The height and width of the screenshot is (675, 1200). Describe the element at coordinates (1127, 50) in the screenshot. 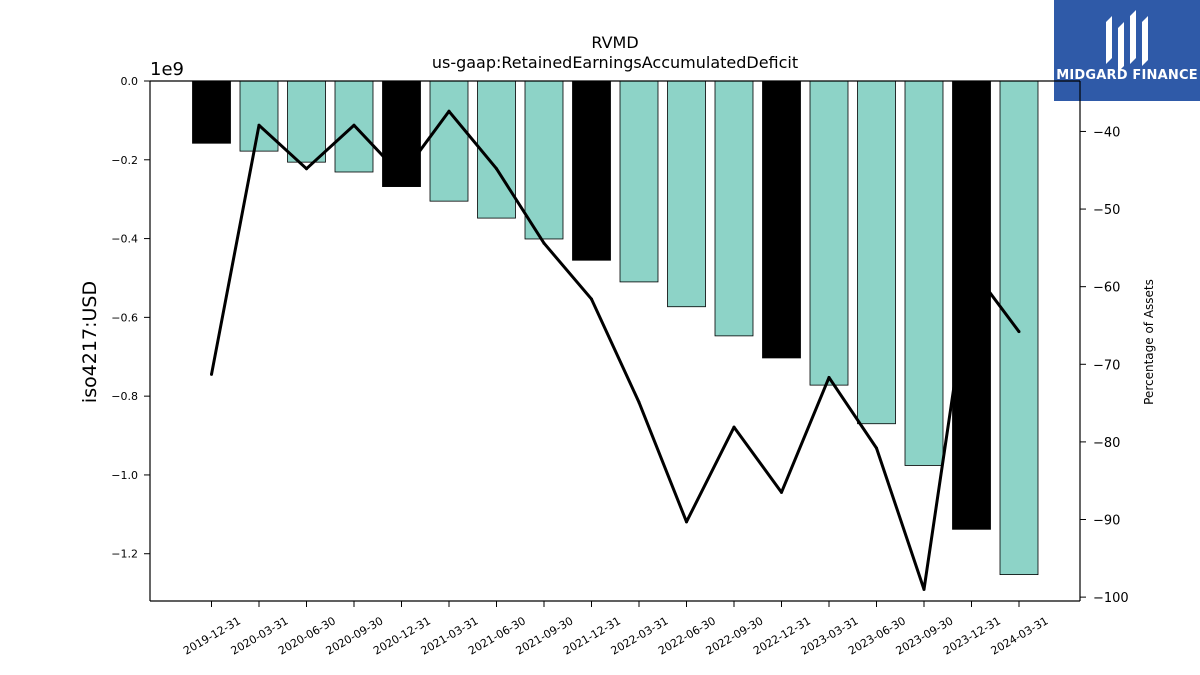

I see `brand-logo: MIDGARD FINANCE` at that location.